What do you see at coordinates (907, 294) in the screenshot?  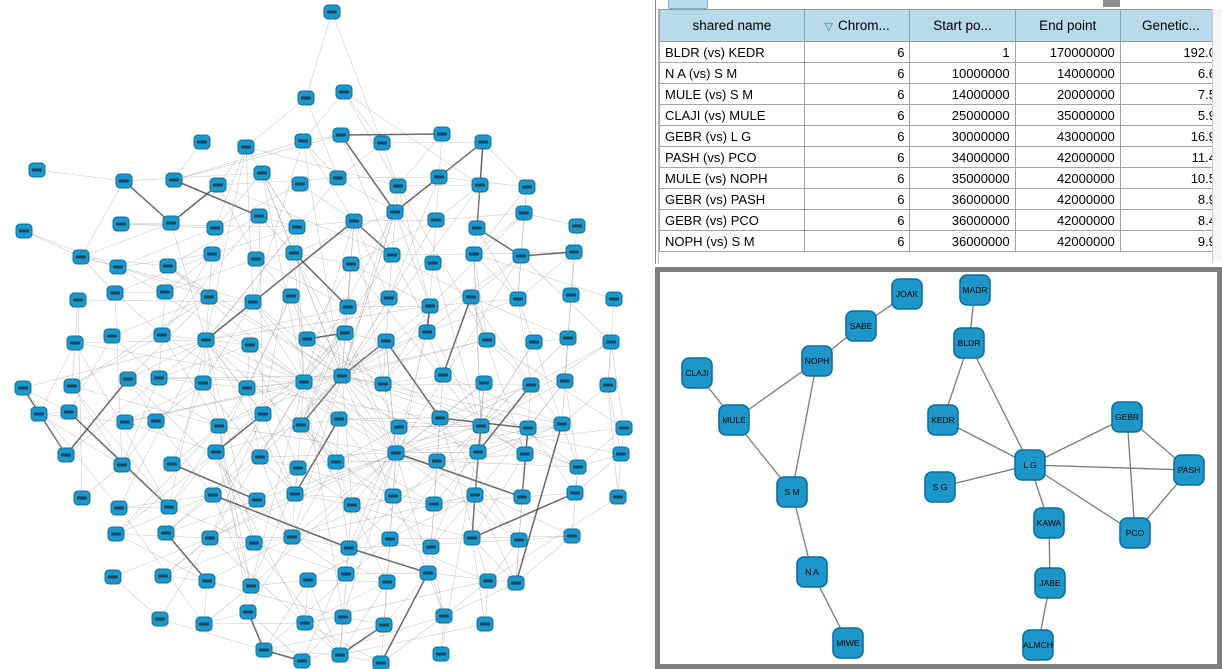 I see `network-node: JOAK` at bounding box center [907, 294].